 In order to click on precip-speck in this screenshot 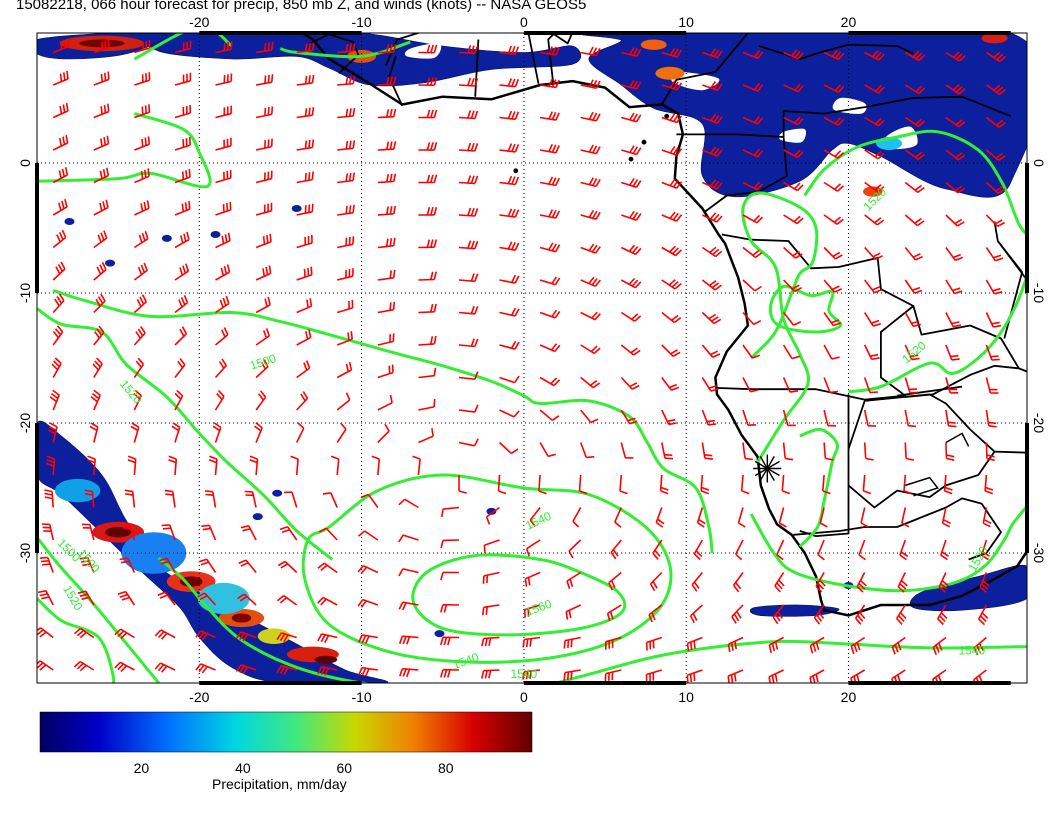, I will do `click(166, 238)`.